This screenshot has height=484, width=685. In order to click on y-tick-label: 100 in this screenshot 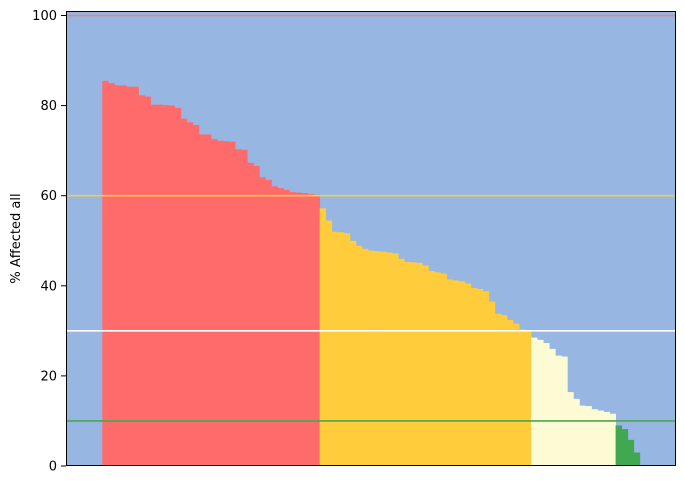, I will do `click(44, 16)`.